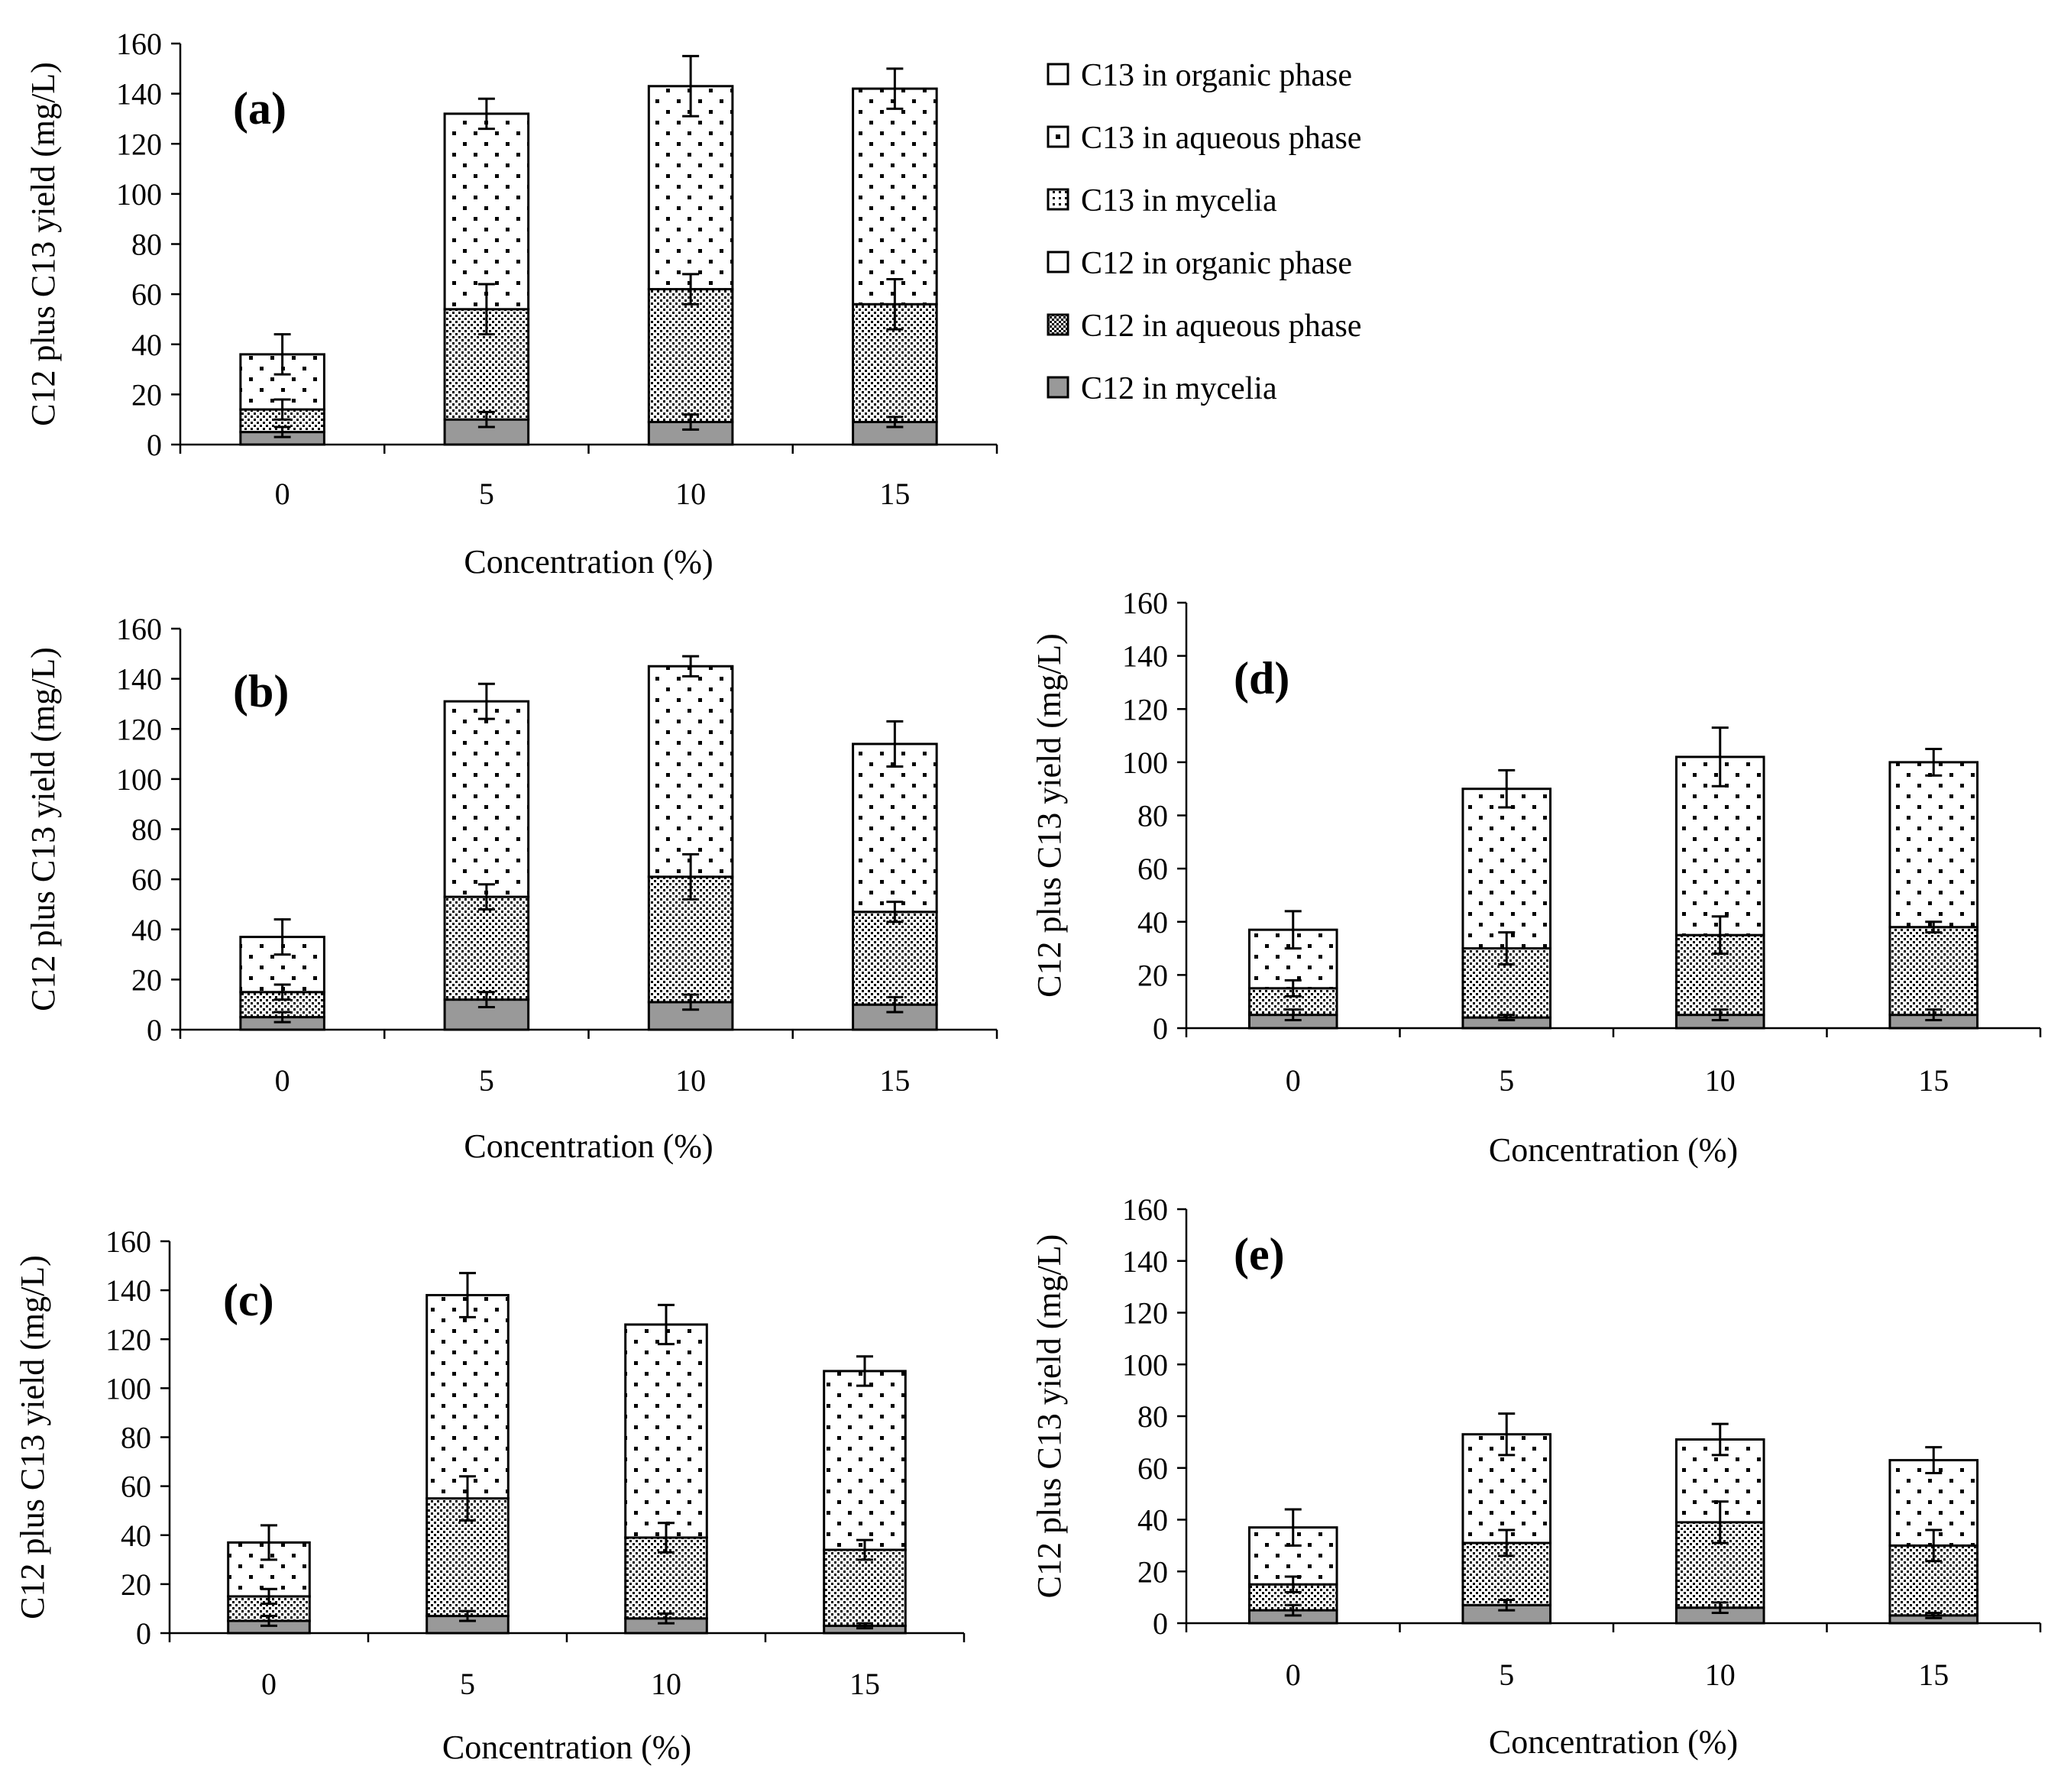  Describe the element at coordinates (1058, 388) in the screenshot. I see `legend-swatch-c12-mycelia` at that location.